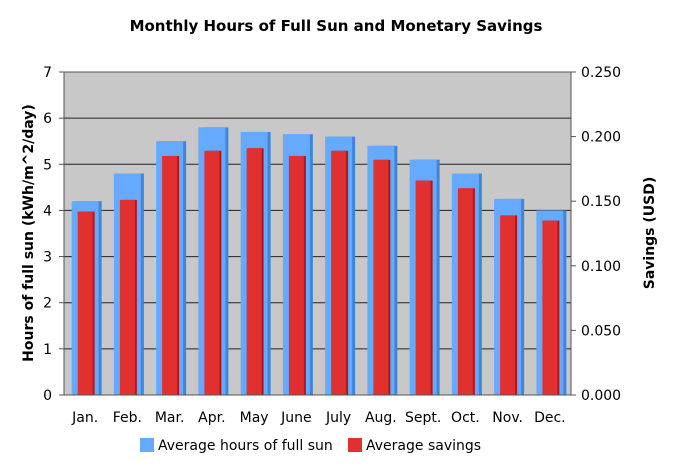 The height and width of the screenshot is (465, 673). I want to click on x-tick-label: May, so click(254, 418).